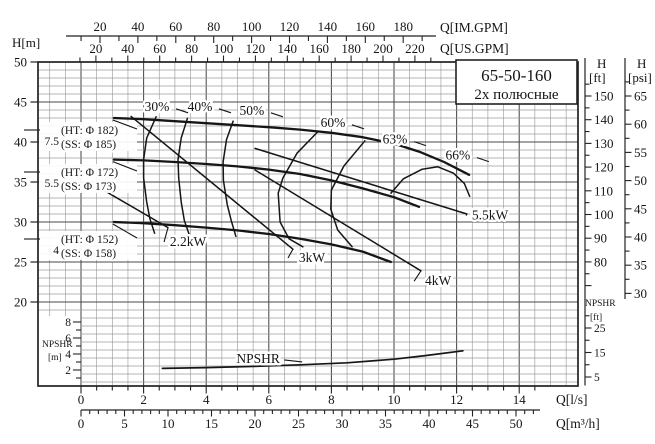 This screenshot has width=655, height=444. I want to click on impeller-label-phi172: 5.5(HT: Φ 172) (SS: Φ 173), so click(81, 178).